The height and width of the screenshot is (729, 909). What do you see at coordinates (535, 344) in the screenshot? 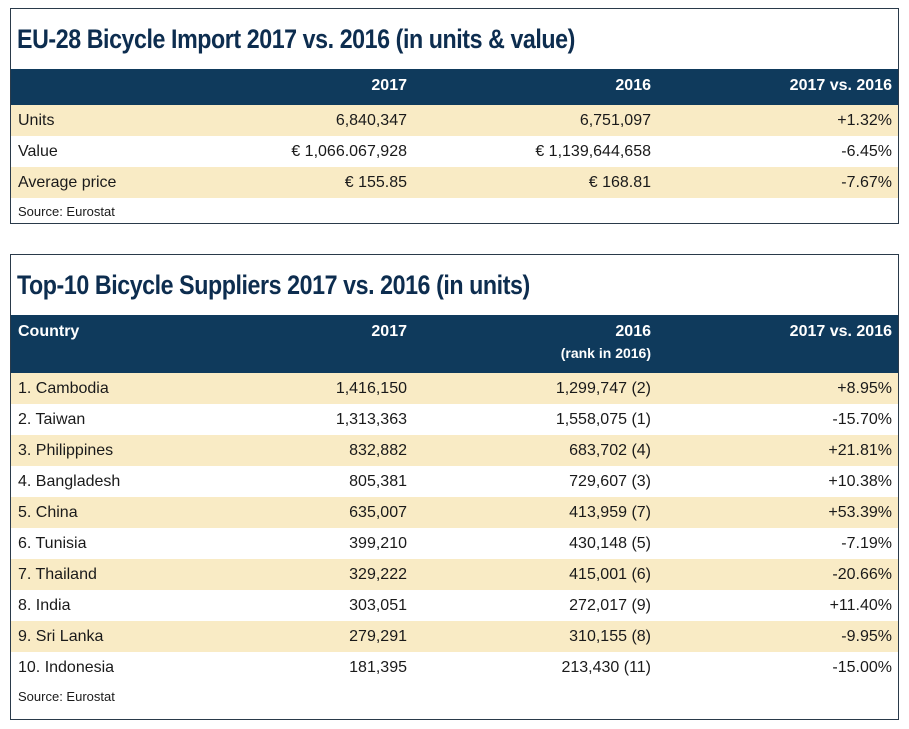
I see `column-header-2016: 2016 (rank in 2016)` at bounding box center [535, 344].